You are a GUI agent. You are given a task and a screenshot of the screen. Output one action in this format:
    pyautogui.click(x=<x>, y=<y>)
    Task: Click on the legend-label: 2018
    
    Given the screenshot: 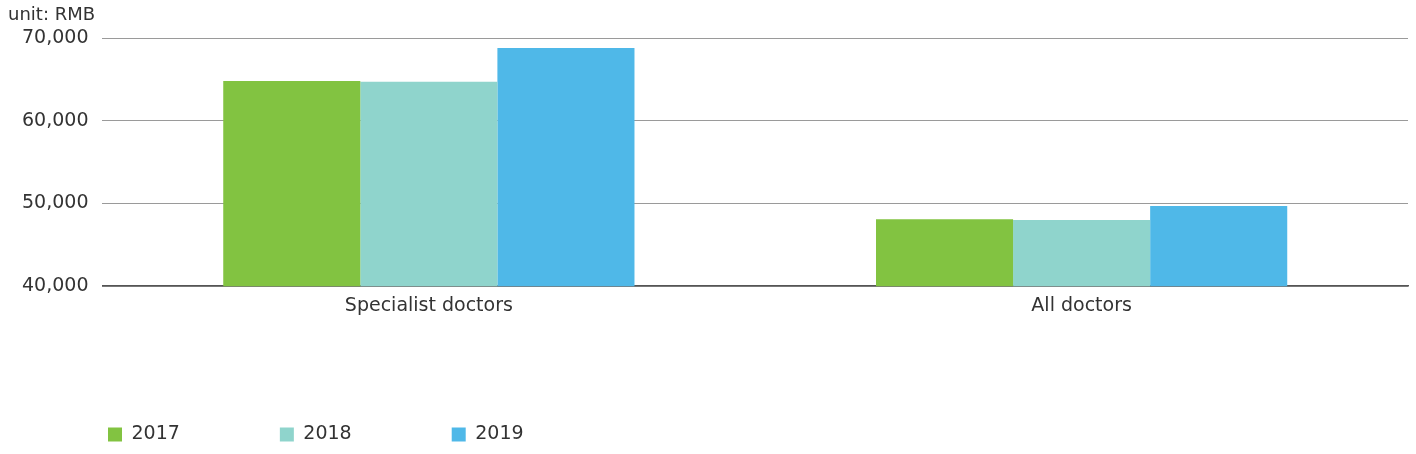 What is the action you would take?
    pyautogui.click(x=327, y=432)
    